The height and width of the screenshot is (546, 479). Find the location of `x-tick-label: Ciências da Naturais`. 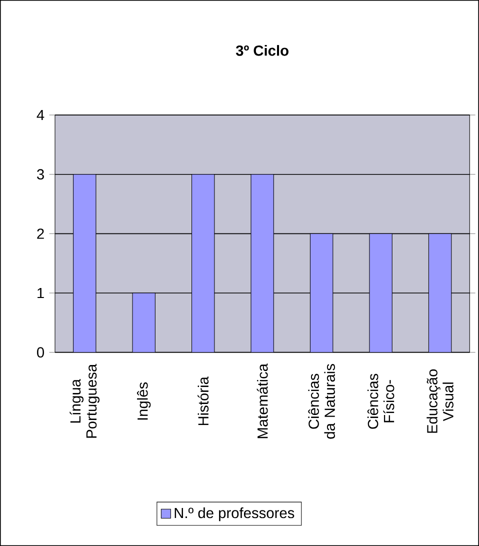

x-tick-label: Ciências da Naturais is located at coordinates (321, 401).